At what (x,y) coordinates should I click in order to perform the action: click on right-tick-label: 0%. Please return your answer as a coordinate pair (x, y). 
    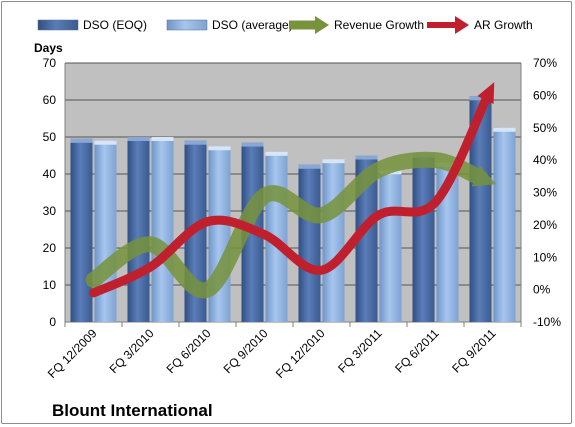
    Looking at the image, I should click on (542, 290).